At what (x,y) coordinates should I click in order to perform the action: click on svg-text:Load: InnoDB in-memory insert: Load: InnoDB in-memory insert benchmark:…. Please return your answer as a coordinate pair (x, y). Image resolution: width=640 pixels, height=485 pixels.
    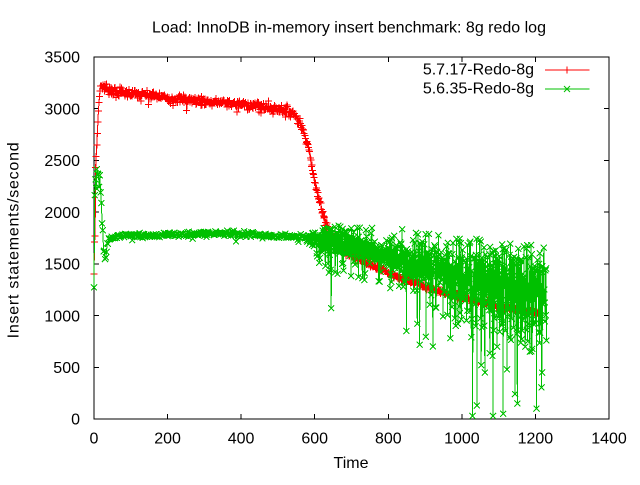
    Looking at the image, I should click on (349, 27).